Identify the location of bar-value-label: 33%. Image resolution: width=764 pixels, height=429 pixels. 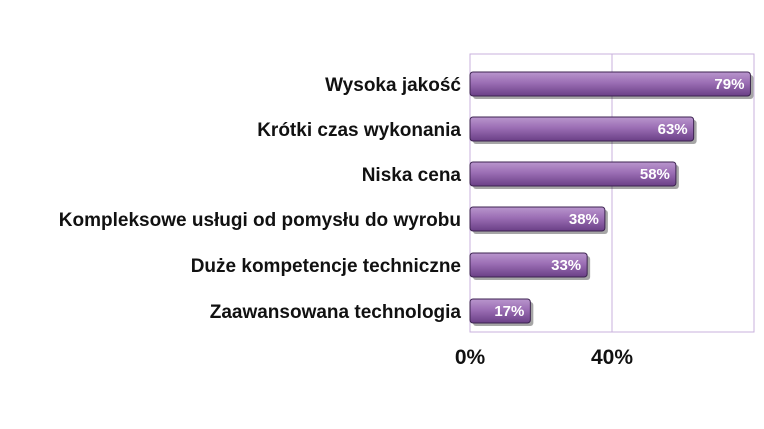
(566, 265).